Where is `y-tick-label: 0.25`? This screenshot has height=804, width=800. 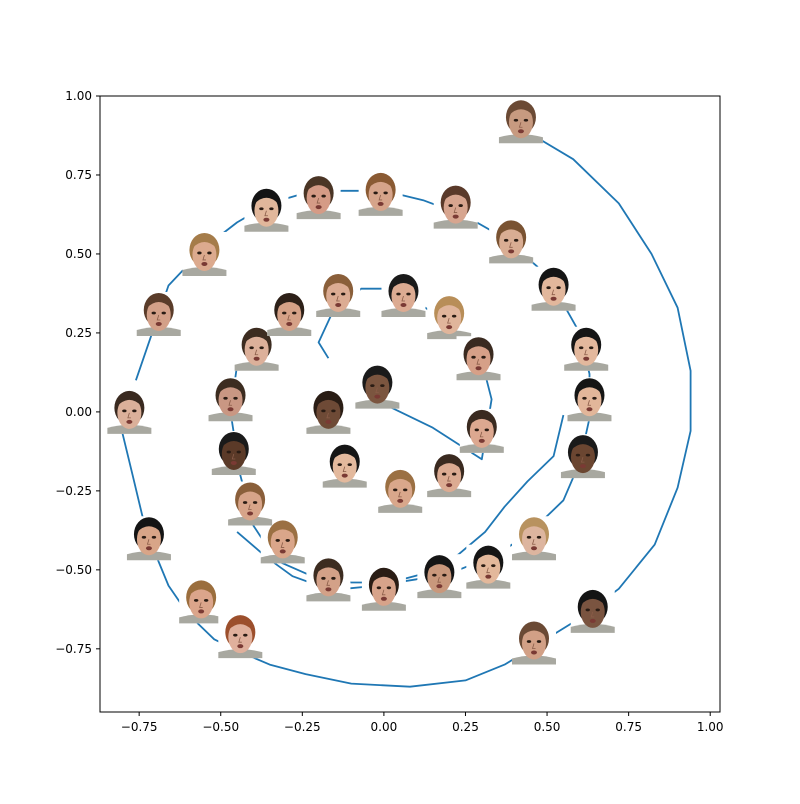
y-tick-label: 0.25 is located at coordinates (78, 333).